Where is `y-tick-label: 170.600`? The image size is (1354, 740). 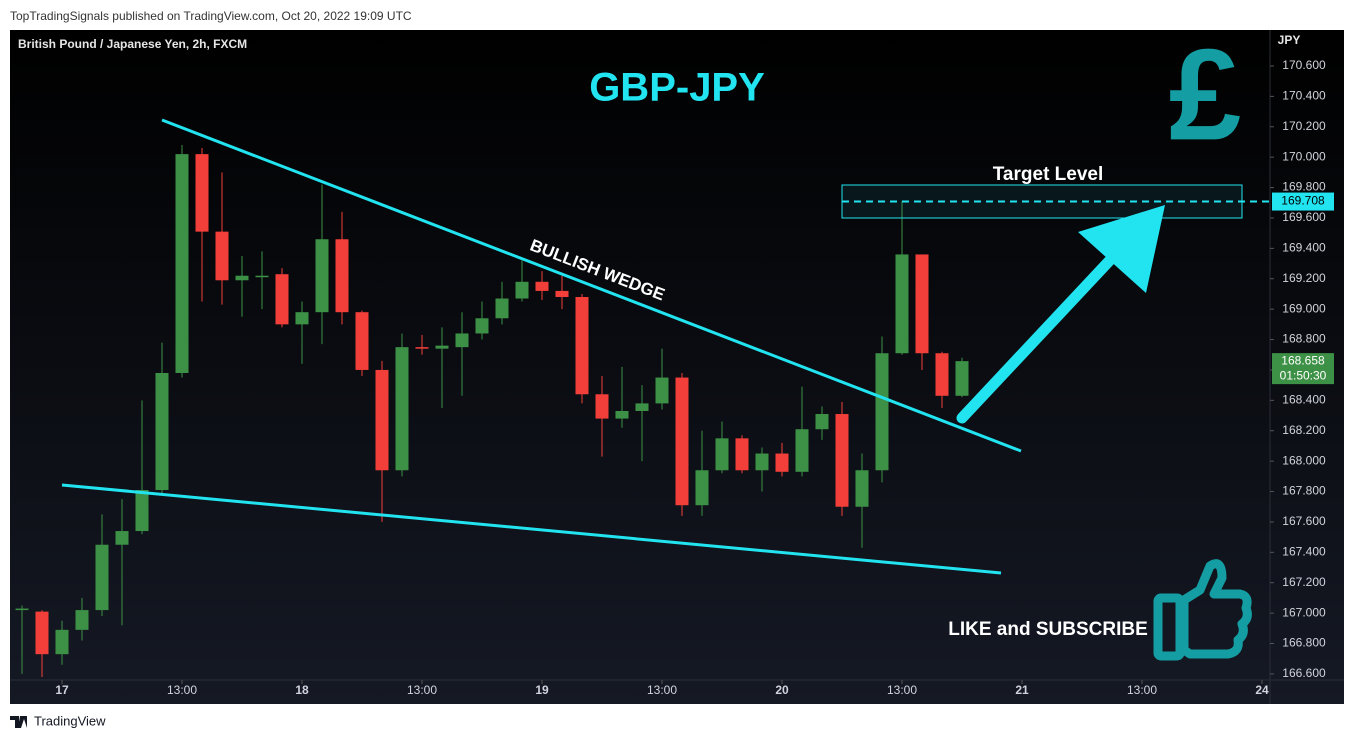
y-tick-label: 170.600 is located at coordinates (1304, 65).